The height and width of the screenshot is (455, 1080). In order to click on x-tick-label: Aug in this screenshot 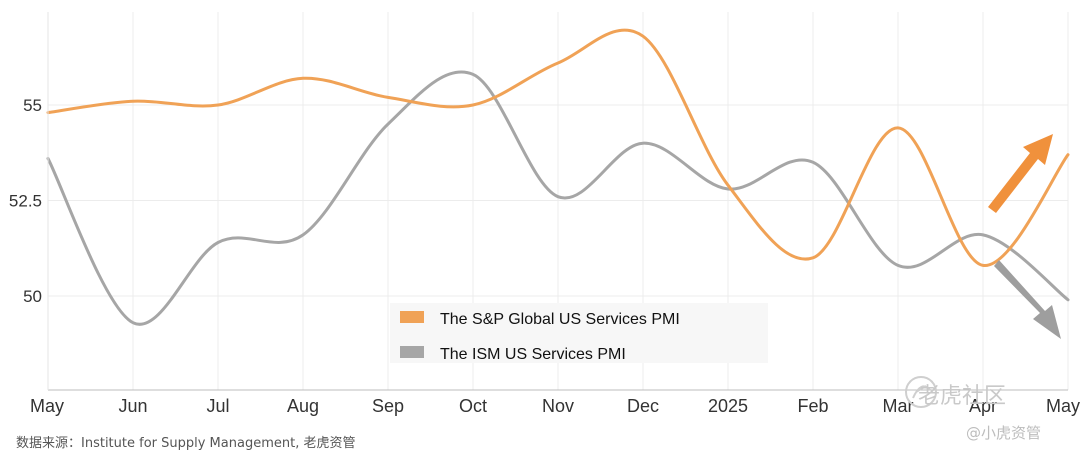, I will do `click(303, 406)`.